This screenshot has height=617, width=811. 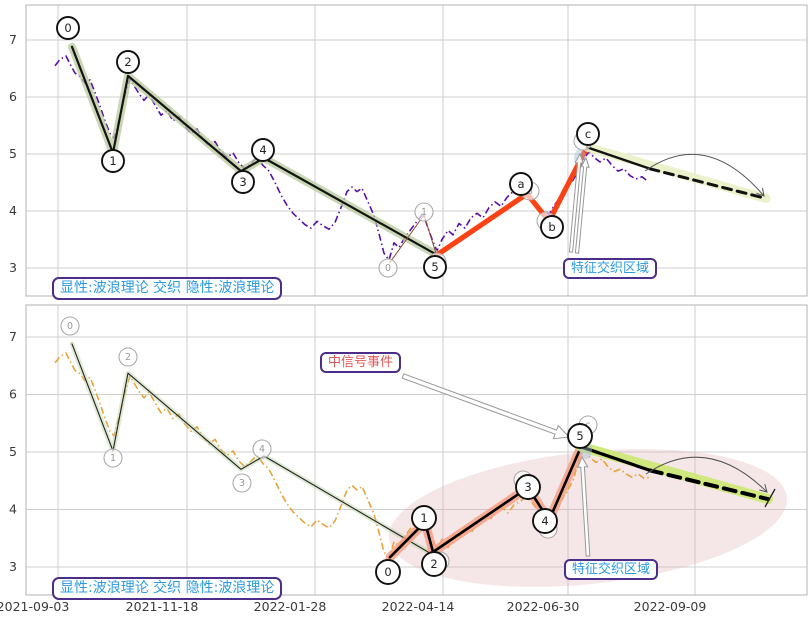 What do you see at coordinates (290, 606) in the screenshot?
I see `x-tick-label: 2022-01-28` at bounding box center [290, 606].